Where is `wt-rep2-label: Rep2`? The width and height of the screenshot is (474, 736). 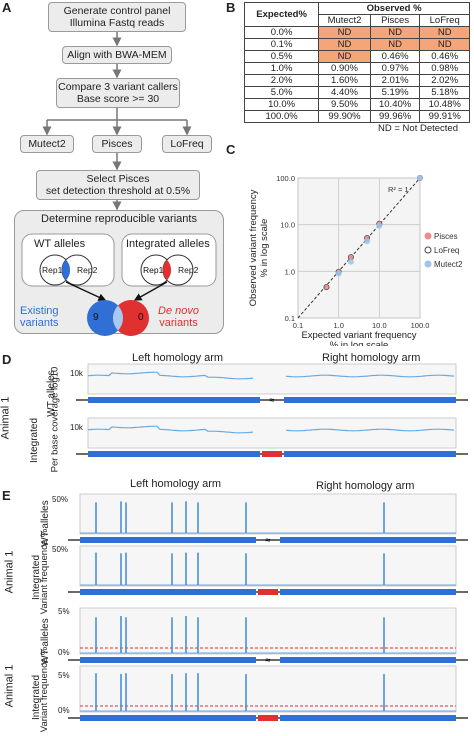
wt-rep2-label: Rep2 is located at coordinates (87, 270).